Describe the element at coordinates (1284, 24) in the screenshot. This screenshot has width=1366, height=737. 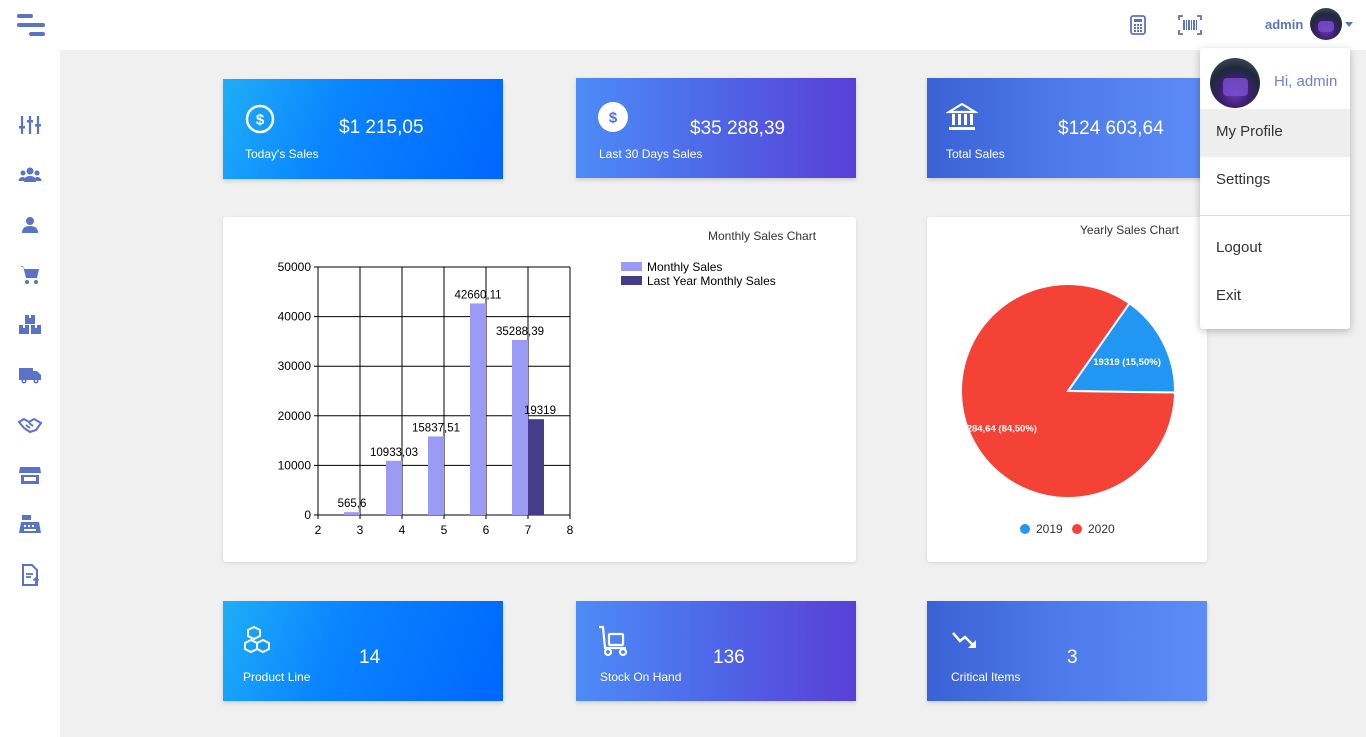
I see `user-name: admin` at that location.